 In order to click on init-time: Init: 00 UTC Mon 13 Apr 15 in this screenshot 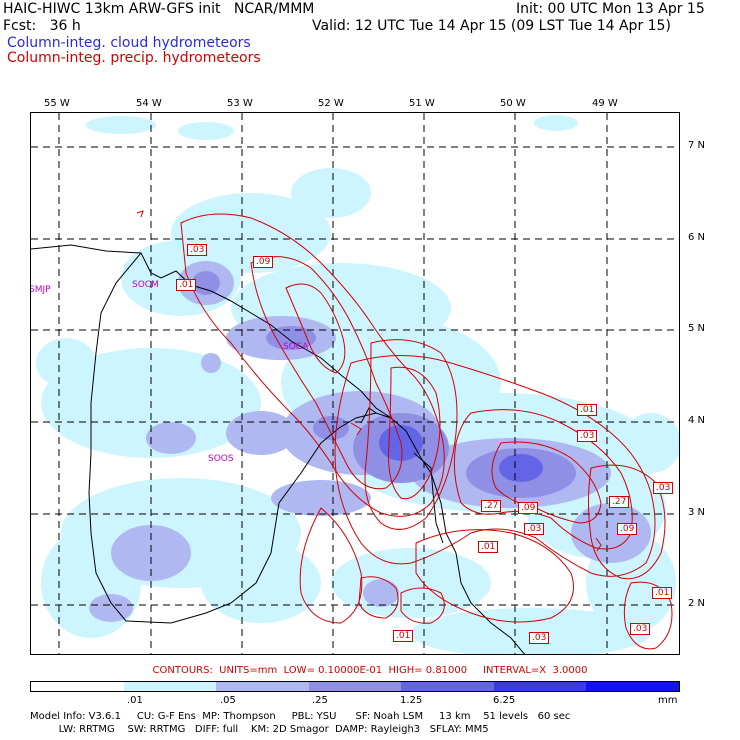, I will do `click(610, 9)`.